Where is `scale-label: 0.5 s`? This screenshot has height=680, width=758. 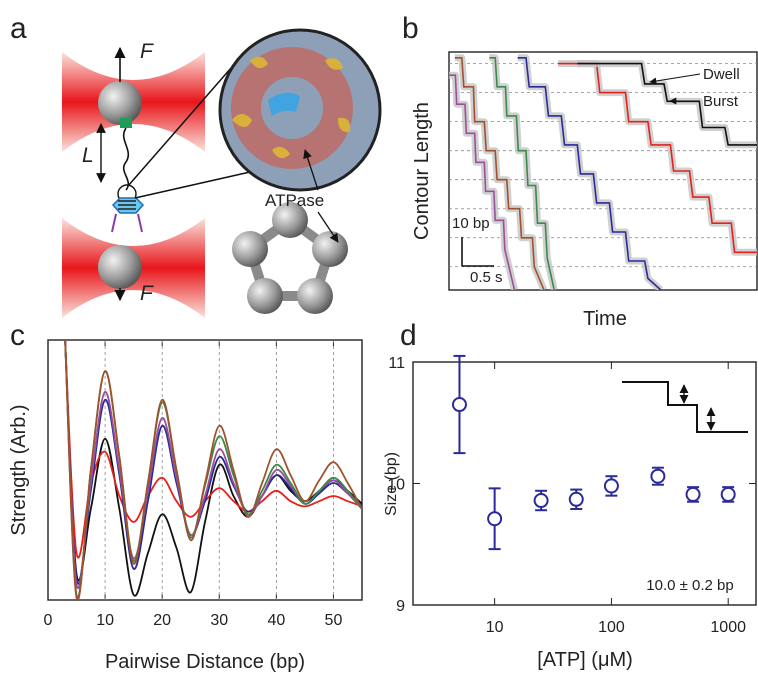 scale-label: 0.5 s is located at coordinates (486, 277).